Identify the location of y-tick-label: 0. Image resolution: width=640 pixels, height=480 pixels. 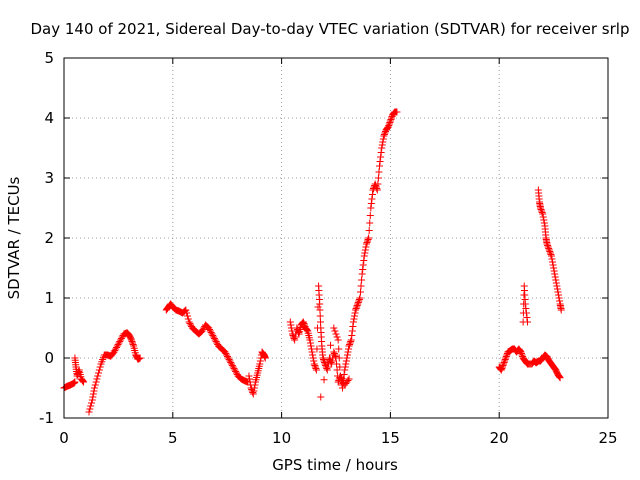
(49, 358).